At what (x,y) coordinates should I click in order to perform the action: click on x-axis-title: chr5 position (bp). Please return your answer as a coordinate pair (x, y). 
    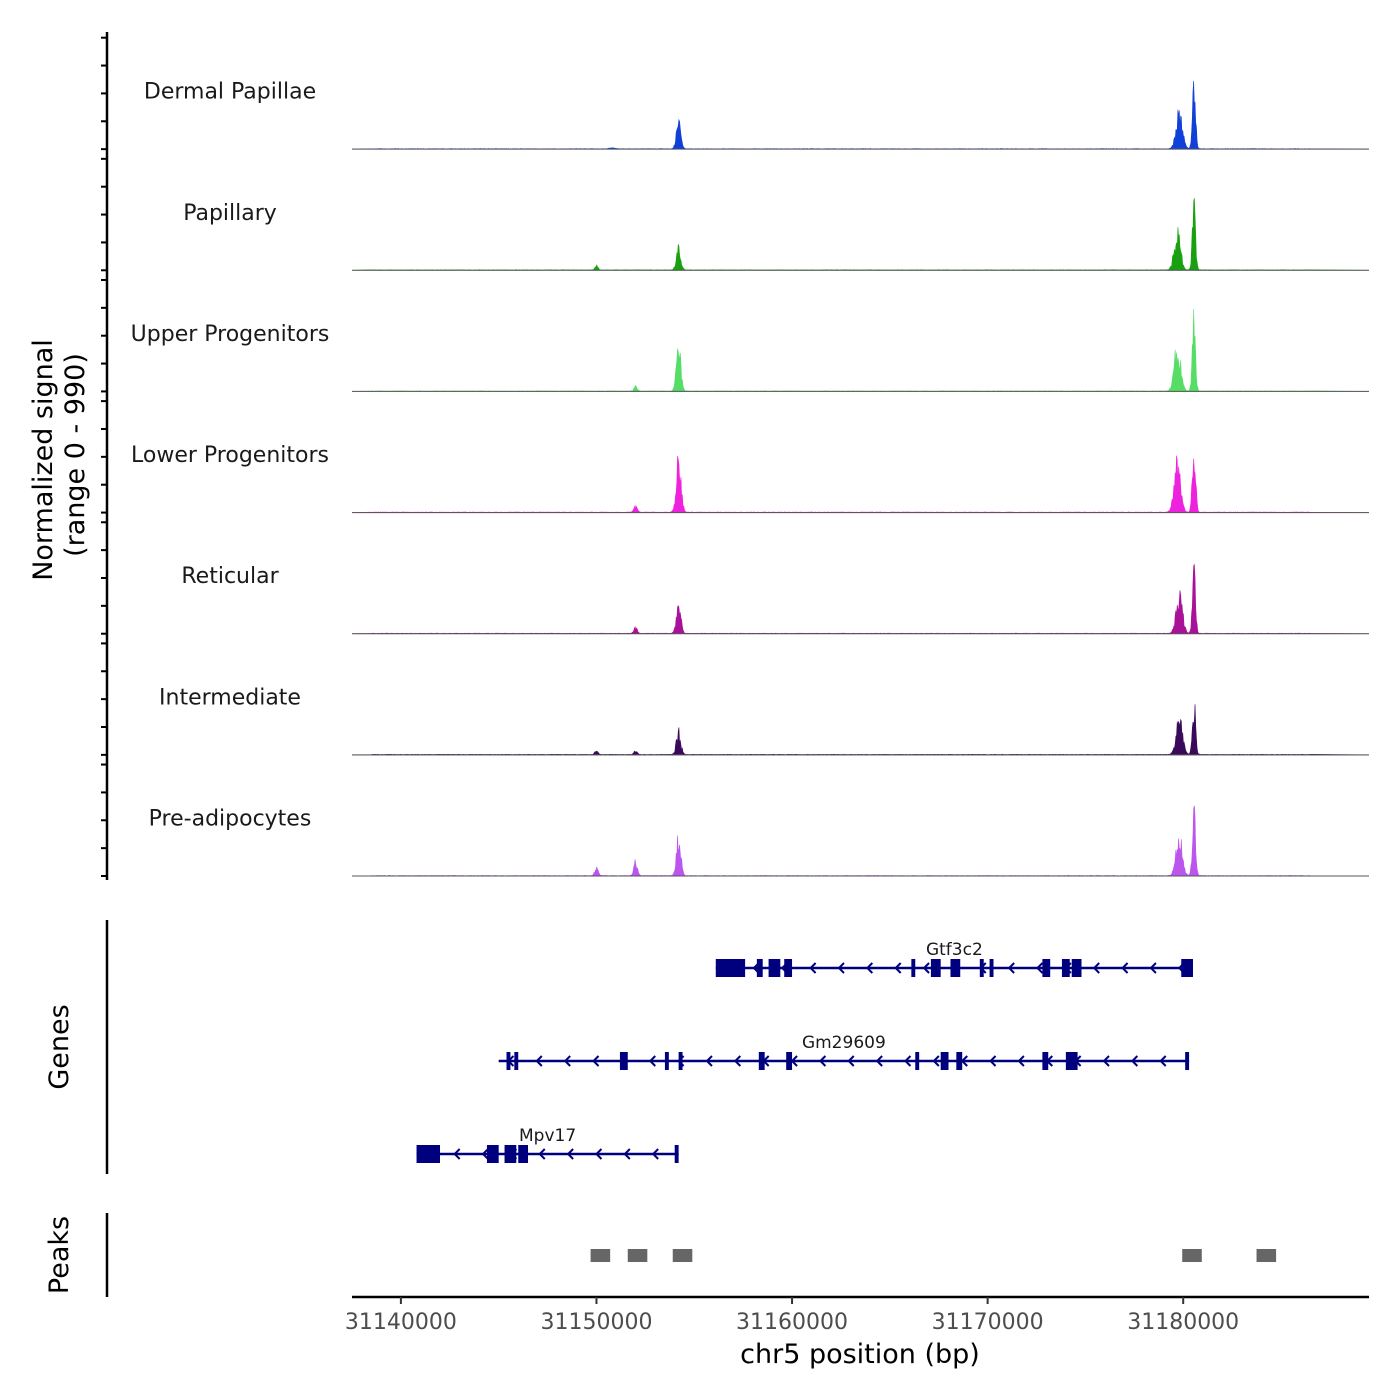
    Looking at the image, I should click on (860, 1354).